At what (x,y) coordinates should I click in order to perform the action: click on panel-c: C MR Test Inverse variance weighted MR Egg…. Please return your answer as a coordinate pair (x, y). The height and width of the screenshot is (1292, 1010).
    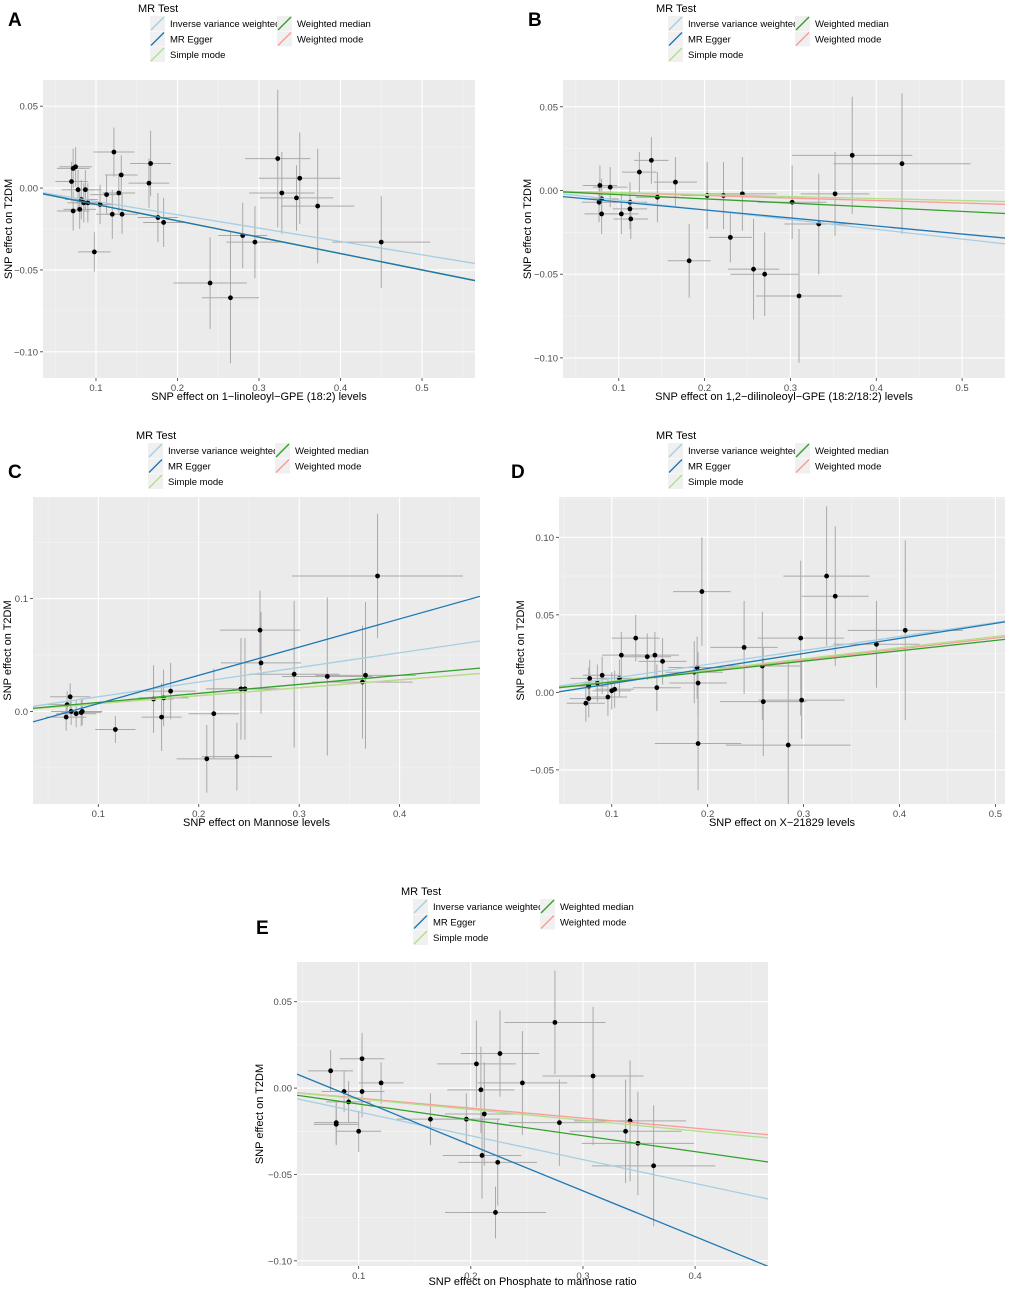
    Looking at the image, I should click on (241, 629).